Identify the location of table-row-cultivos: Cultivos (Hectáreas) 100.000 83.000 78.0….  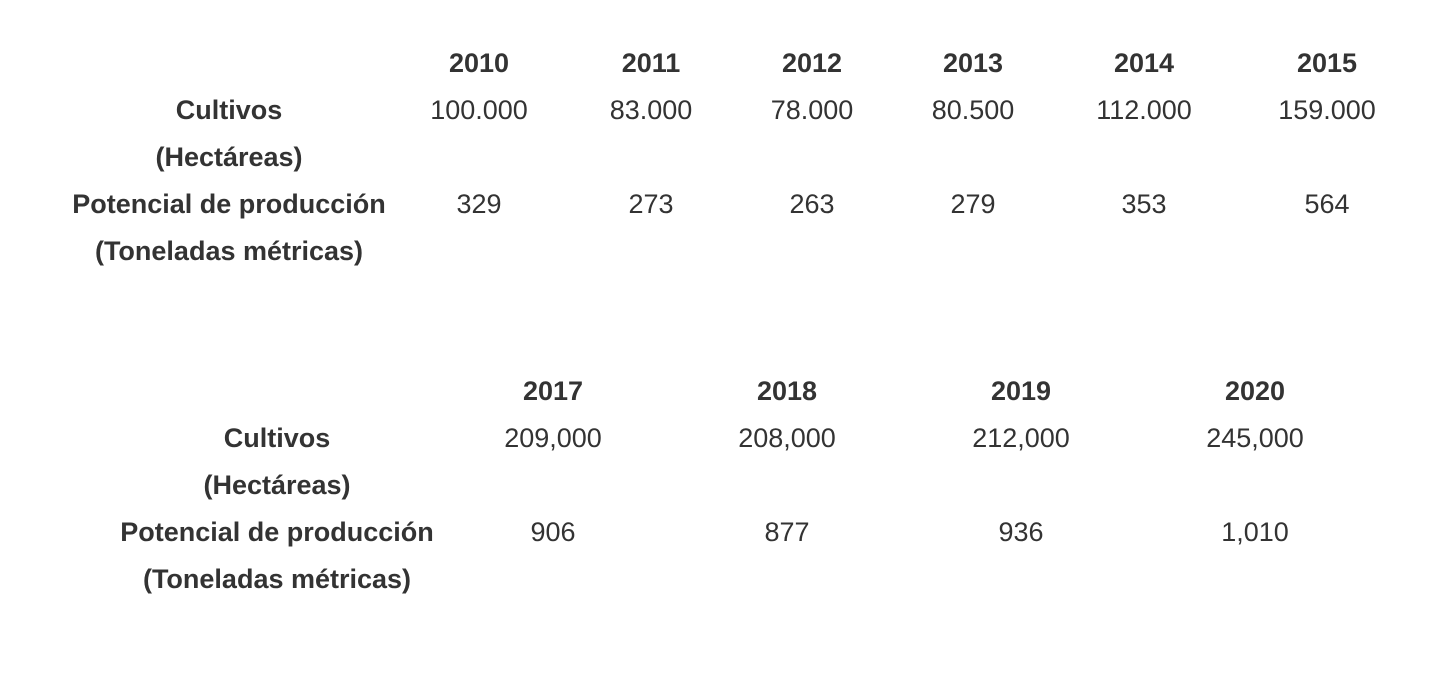
(745, 134).